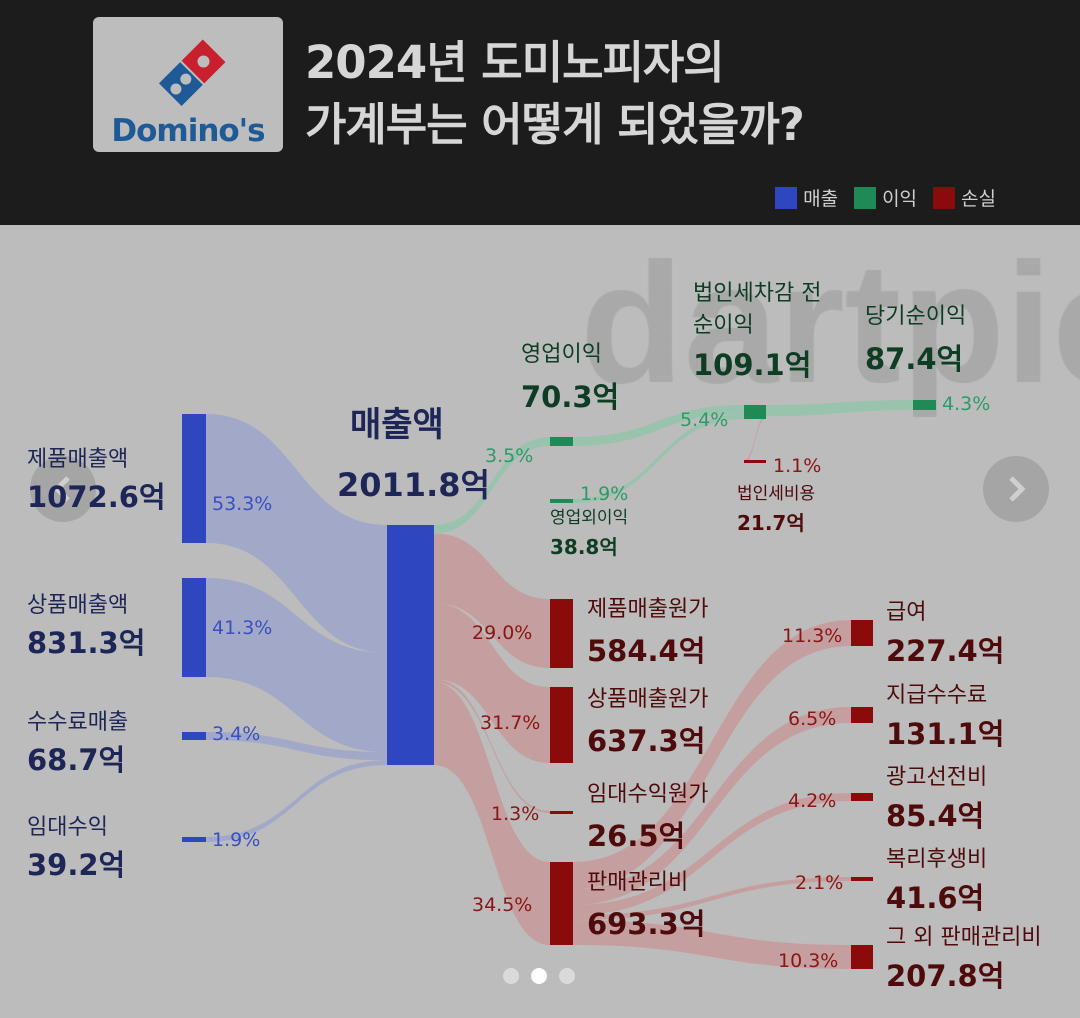  I want to click on link-pretax-to-tax, so click(755, 439).